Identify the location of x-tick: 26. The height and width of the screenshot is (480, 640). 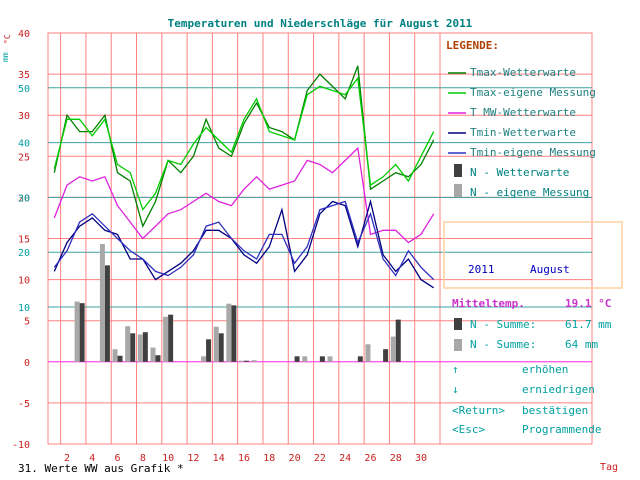
(370, 458).